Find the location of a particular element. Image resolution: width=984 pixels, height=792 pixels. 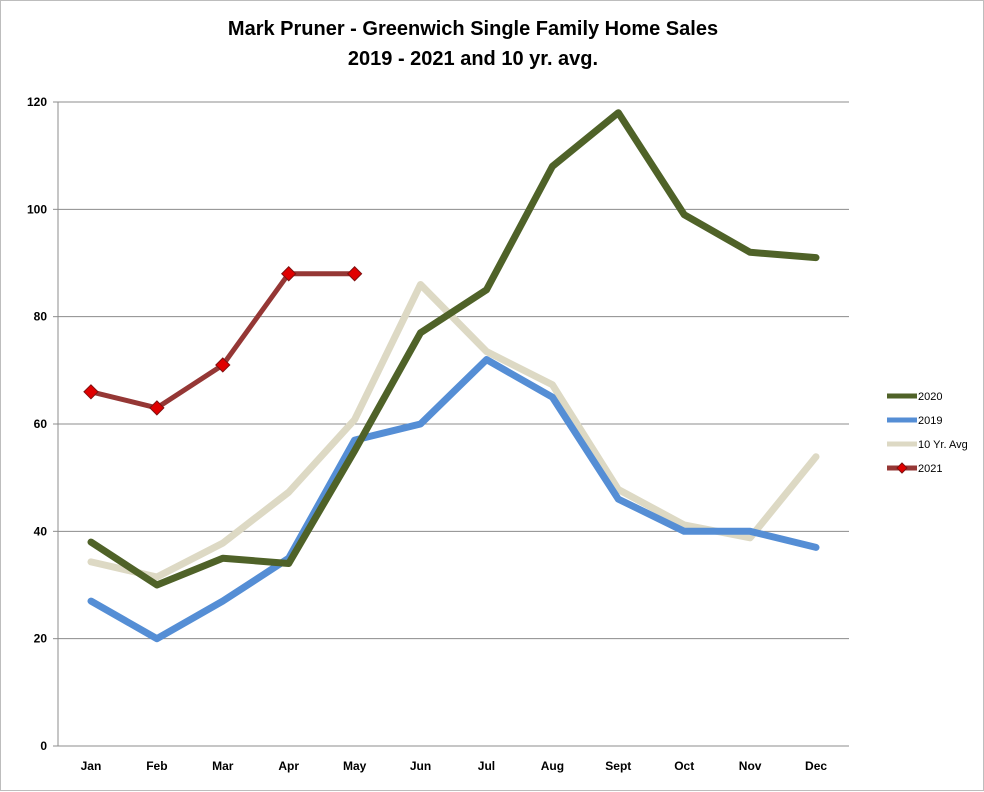

legend: 2020 2019 10 Yr. Avg 2021 is located at coordinates (927, 433).